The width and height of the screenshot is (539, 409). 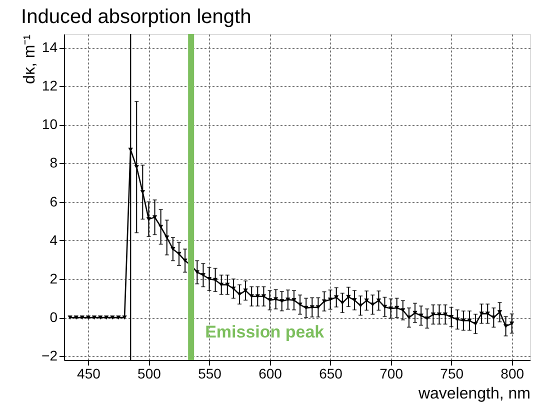 What do you see at coordinates (150, 374) in the screenshot?
I see `x-tick-label: 500` at bounding box center [150, 374].